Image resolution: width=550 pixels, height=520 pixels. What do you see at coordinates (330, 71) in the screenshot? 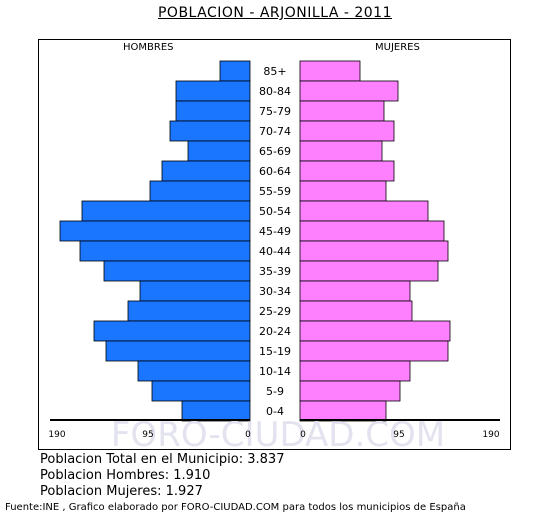
I see `bar-mujeres-85+` at bounding box center [330, 71].